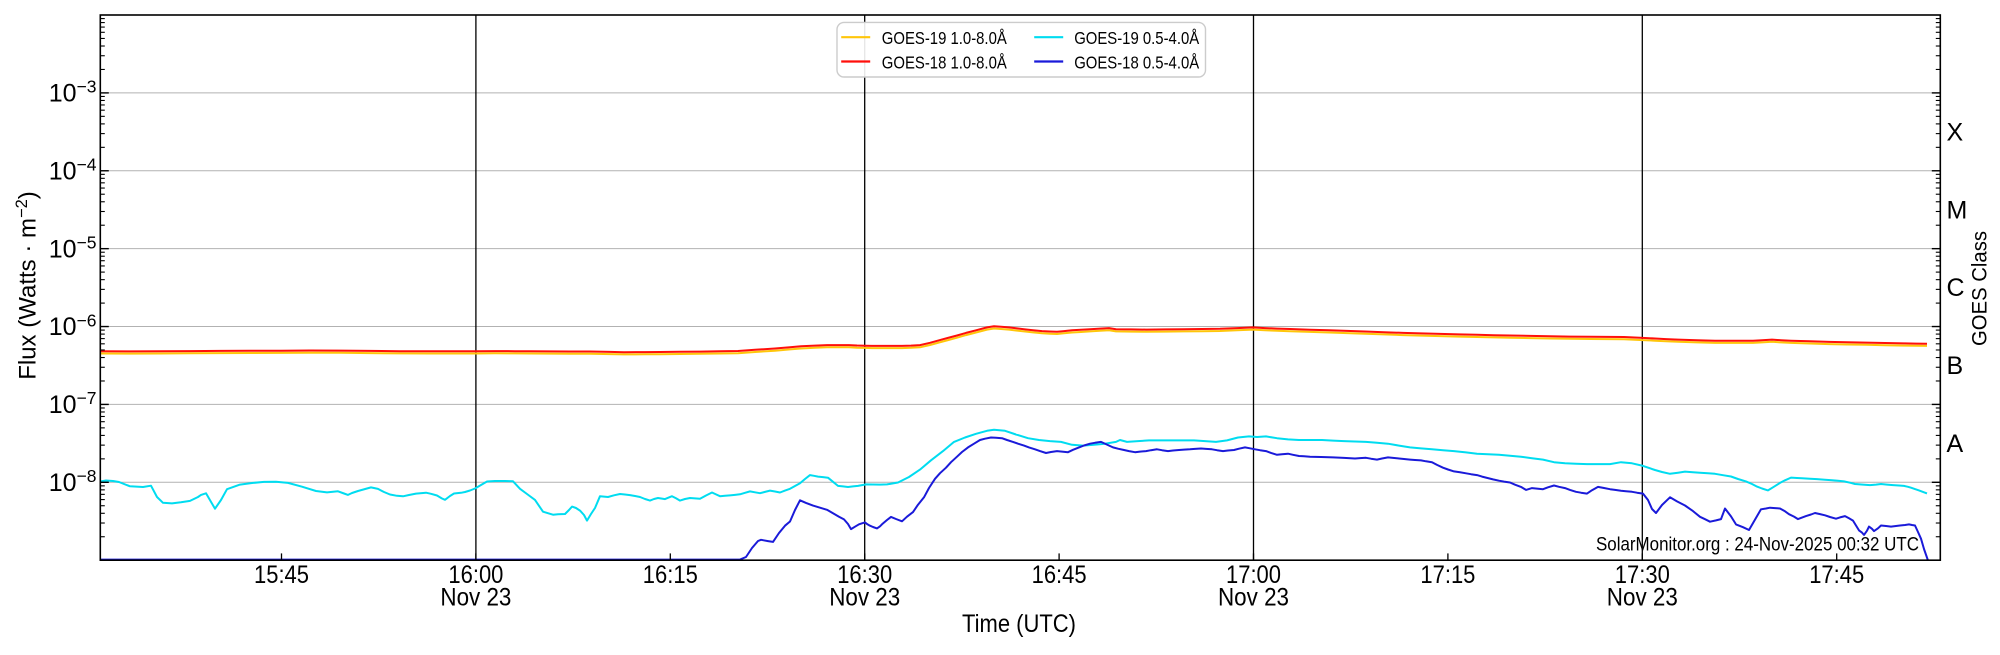 The width and height of the screenshot is (2000, 655). Describe the element at coordinates (73, 325) in the screenshot. I see `svg-text: 10⁻⁶` at that location.